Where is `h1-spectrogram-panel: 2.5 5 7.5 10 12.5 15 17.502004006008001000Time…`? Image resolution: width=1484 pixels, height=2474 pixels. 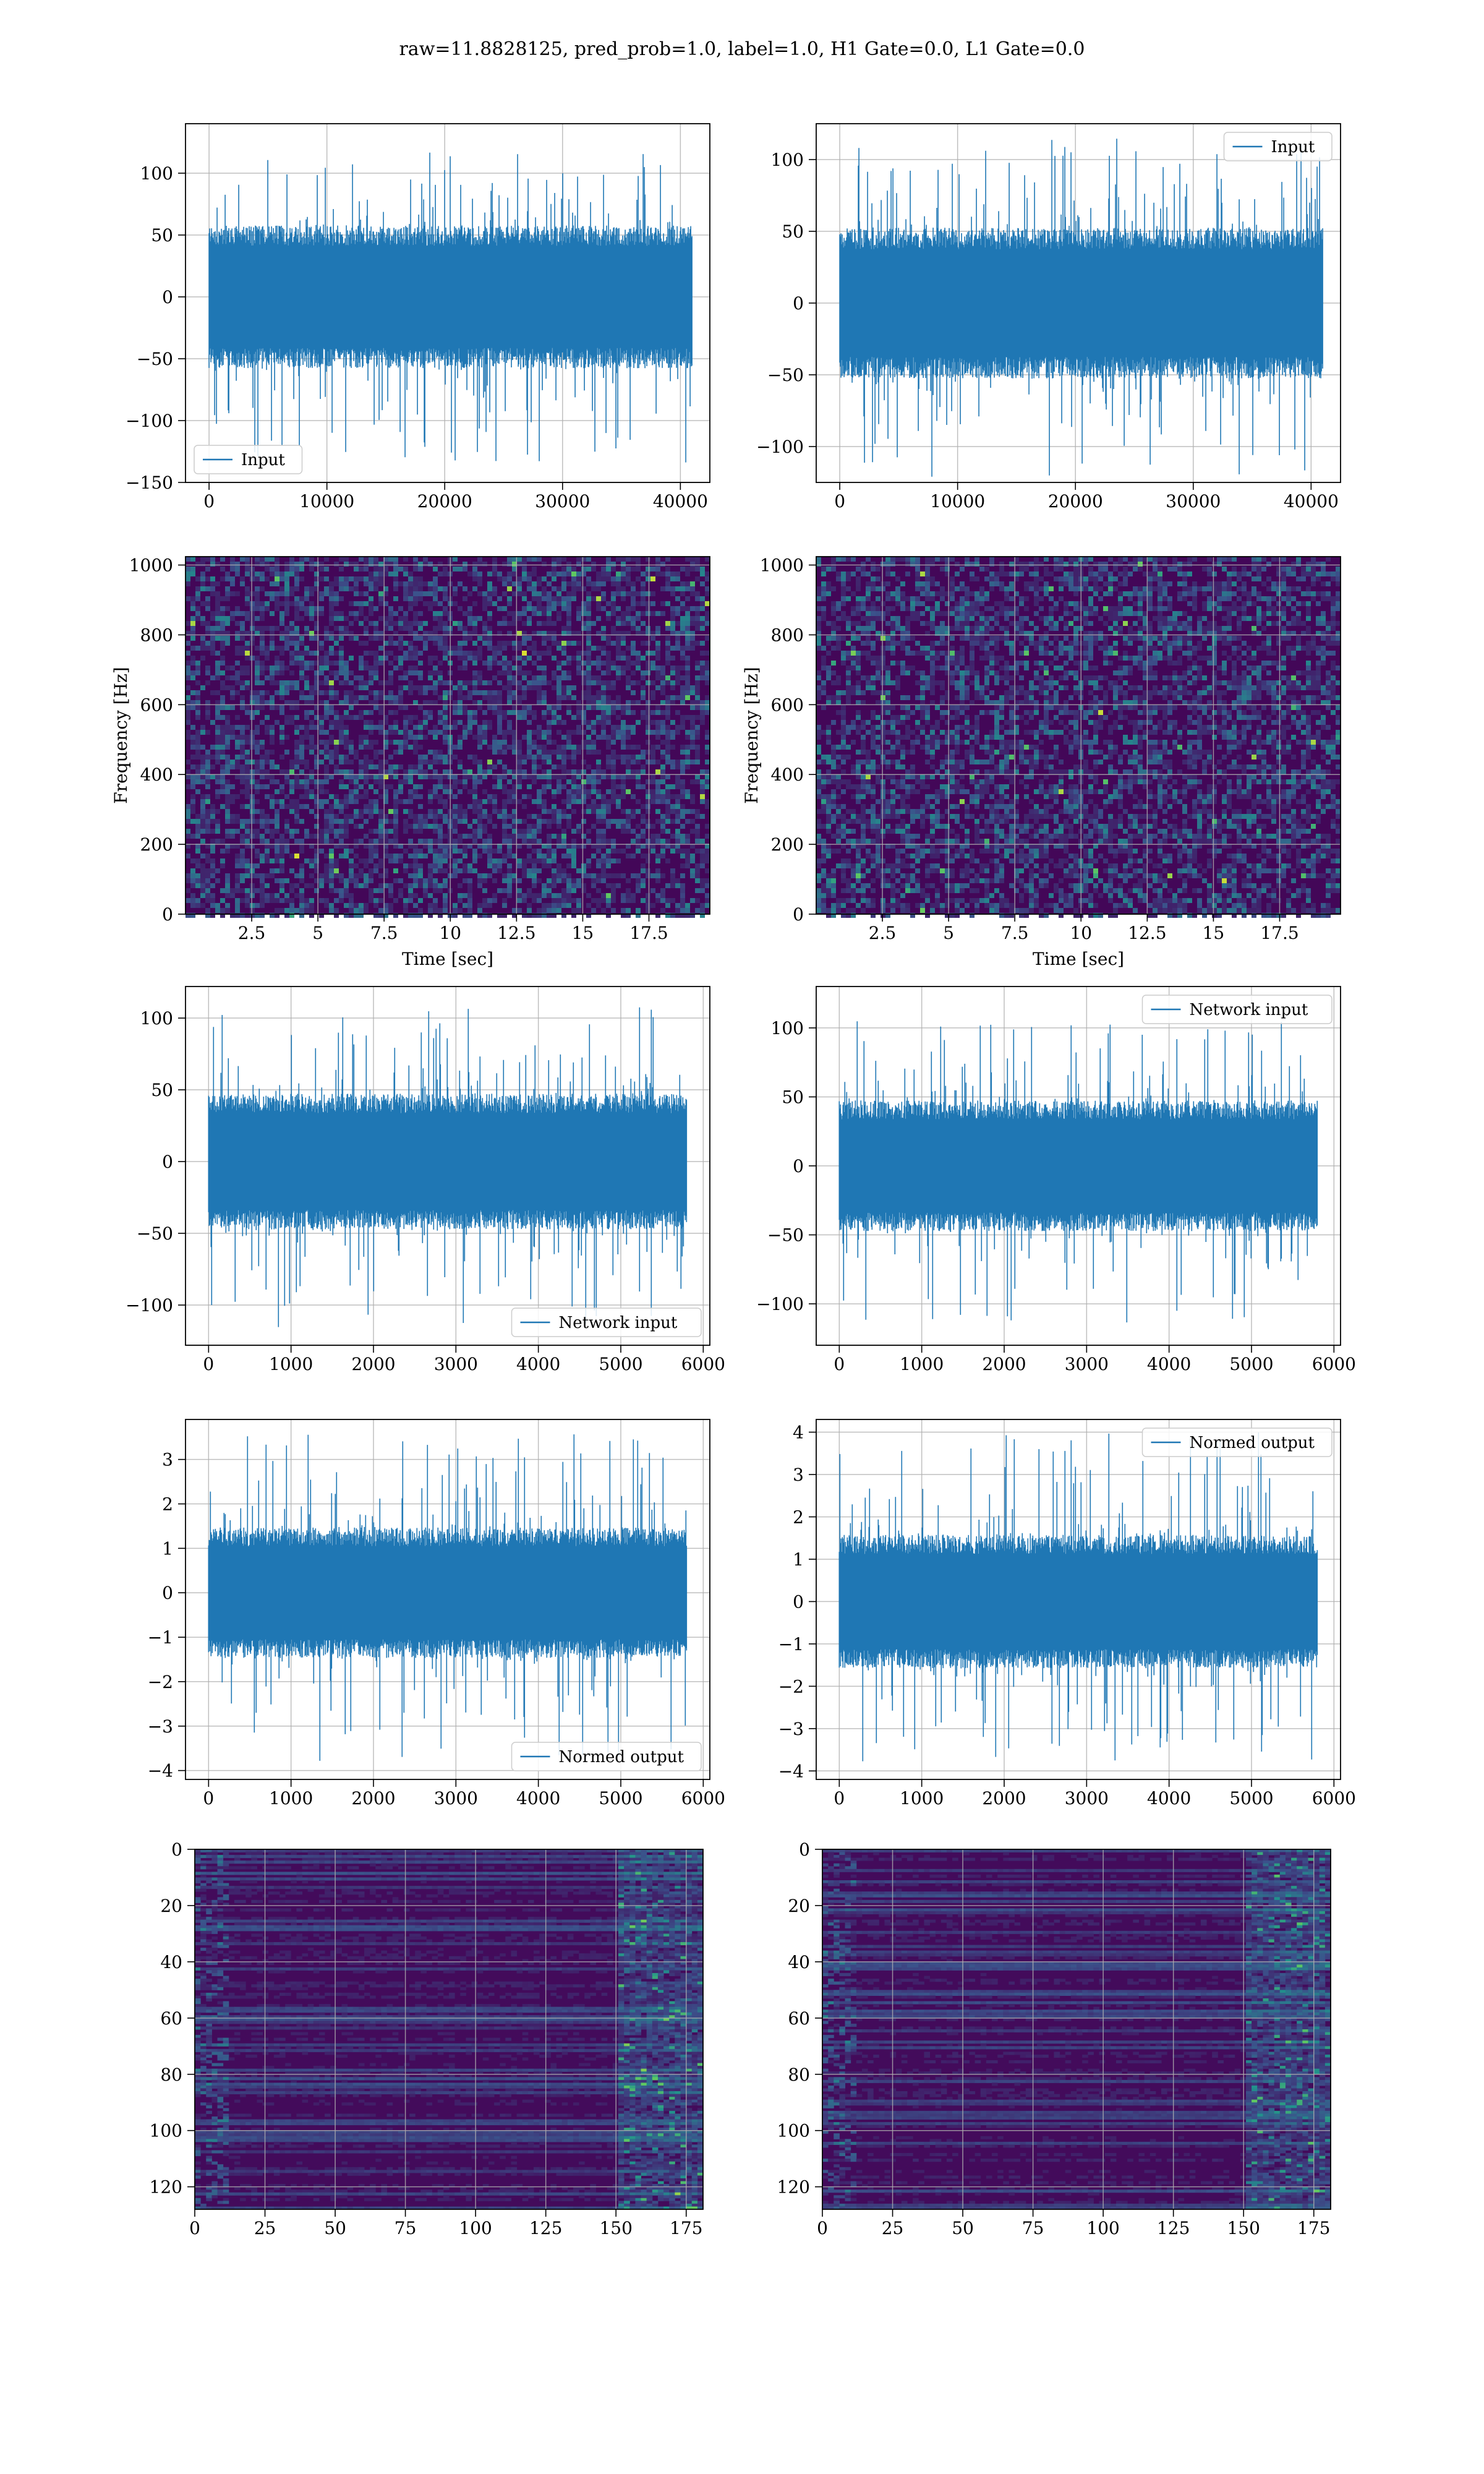 h1-spectrogram-panel: 2.5 5 7.5 10 12.5 15 17.502004006008001000Time… is located at coordinates (410, 762).